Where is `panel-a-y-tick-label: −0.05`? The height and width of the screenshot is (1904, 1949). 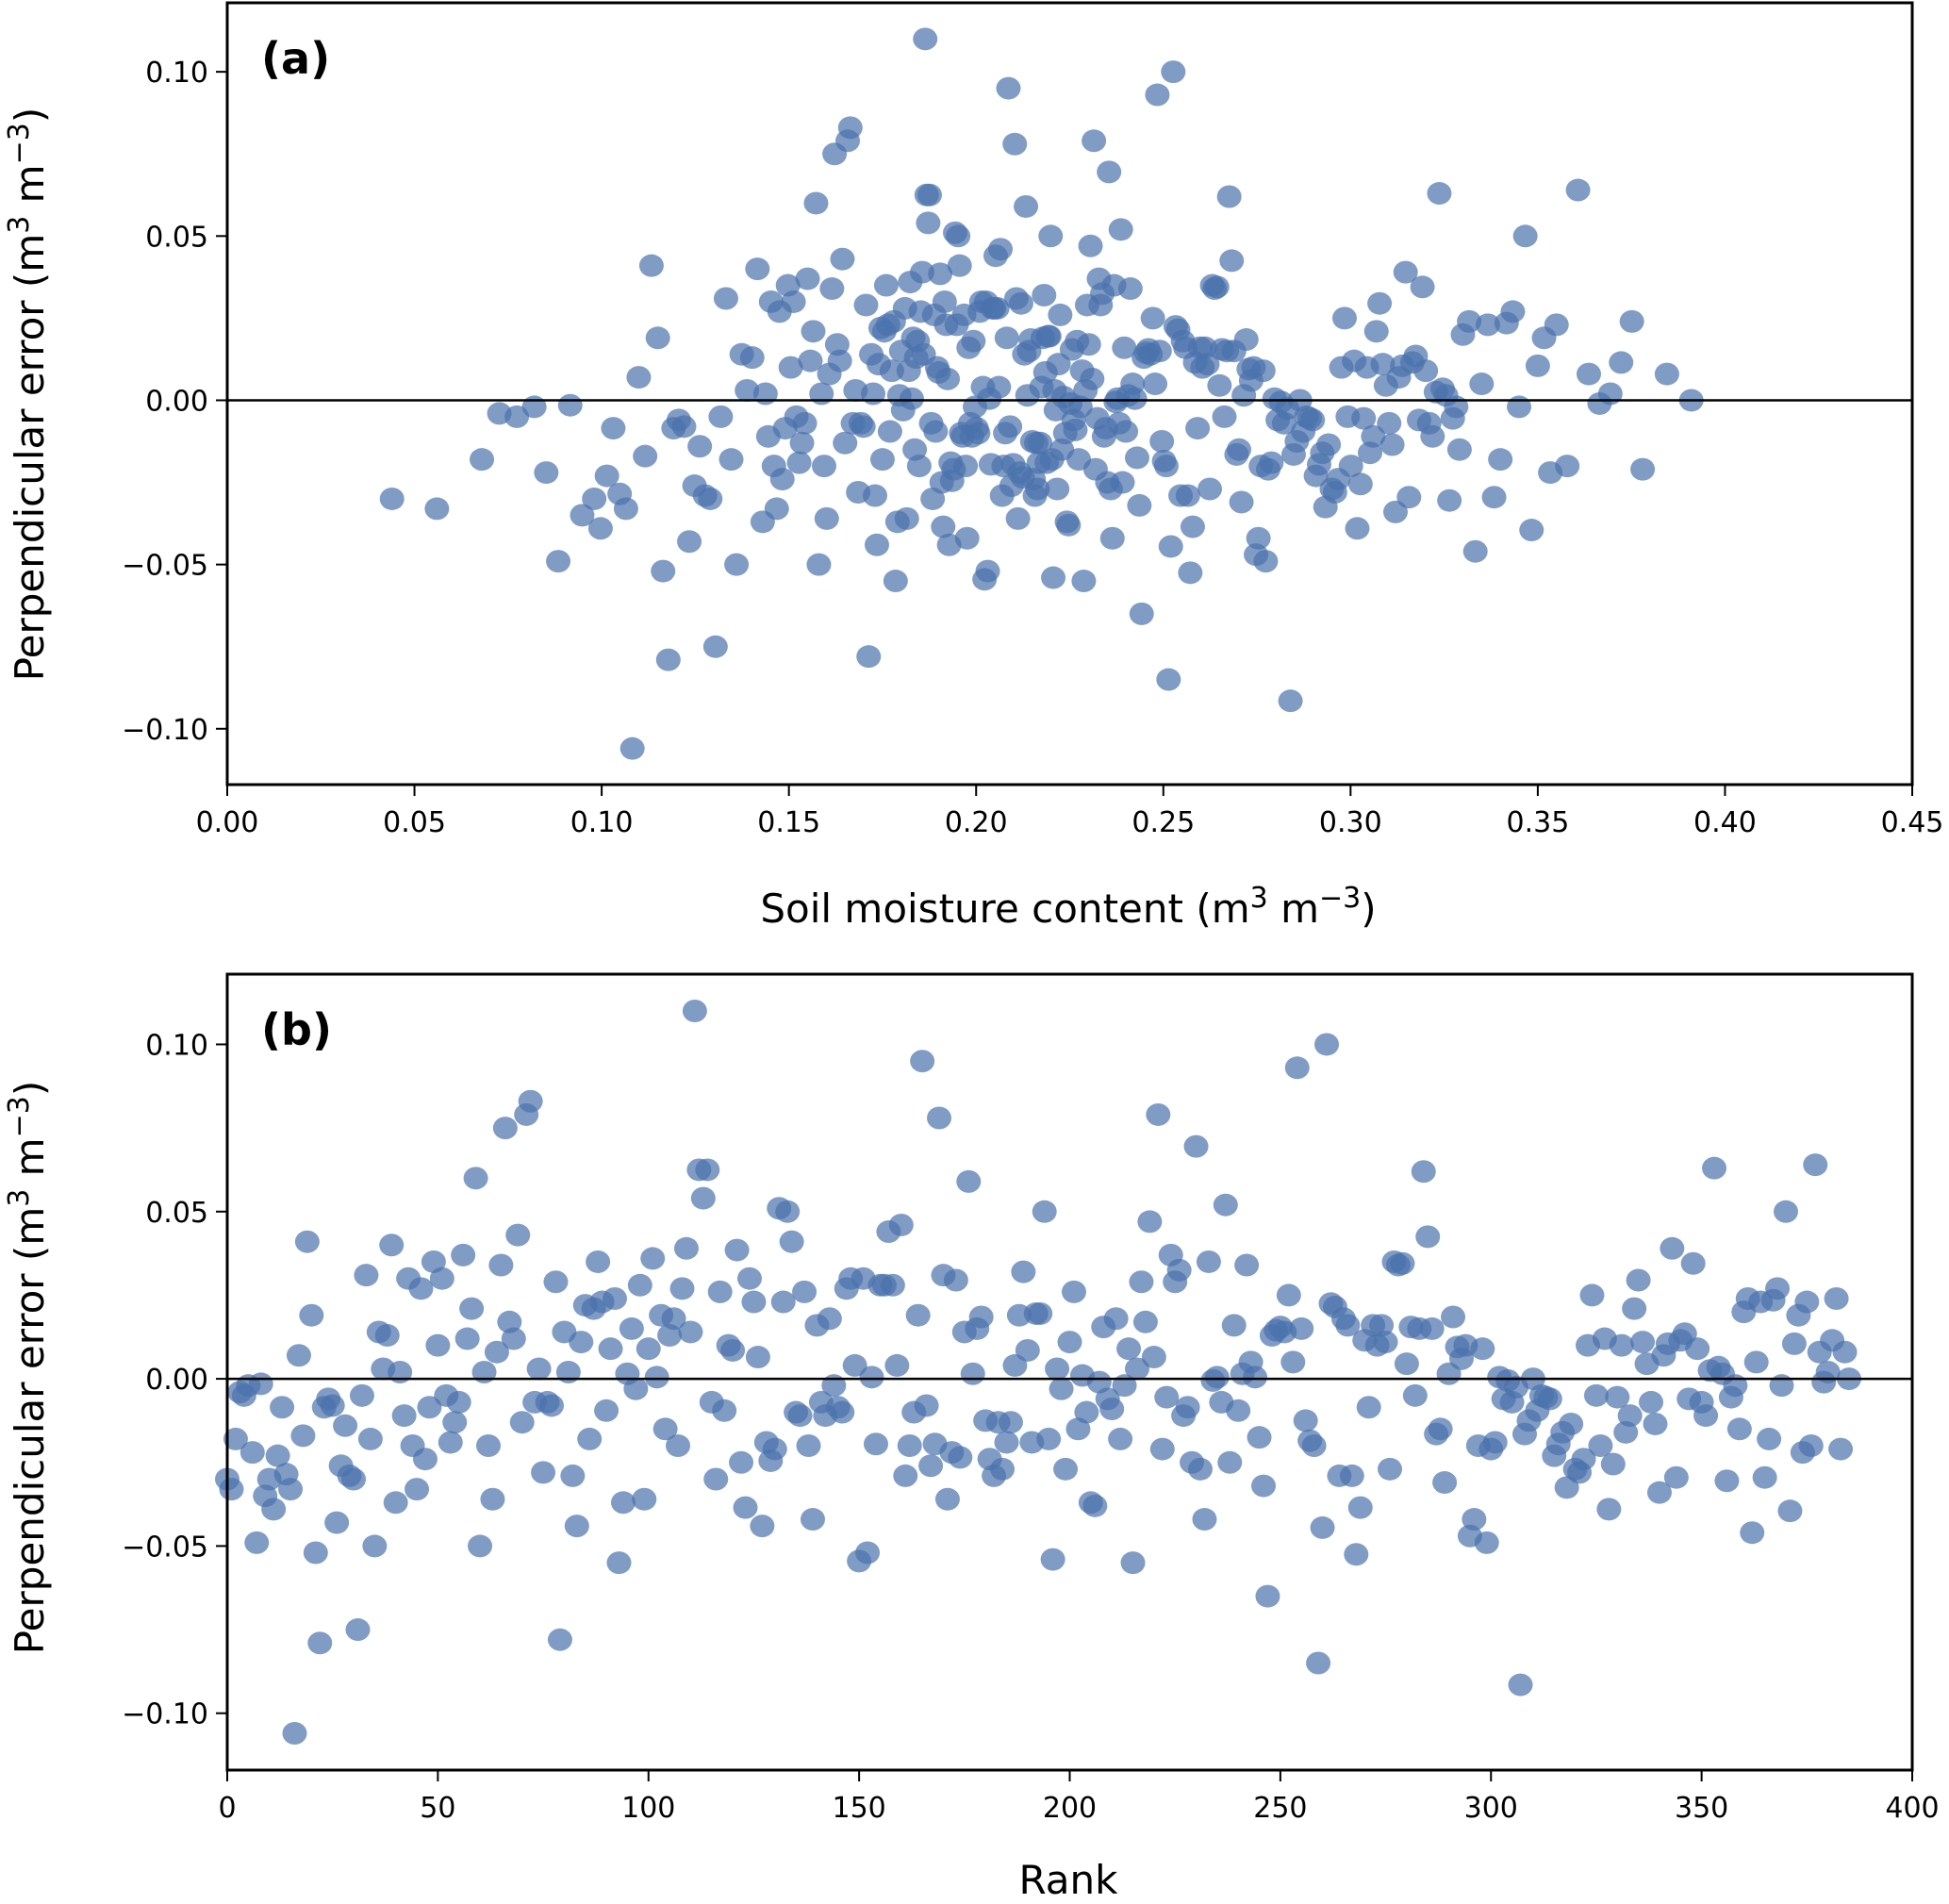
panel-a-y-tick-label: −0.05 is located at coordinates (165, 566).